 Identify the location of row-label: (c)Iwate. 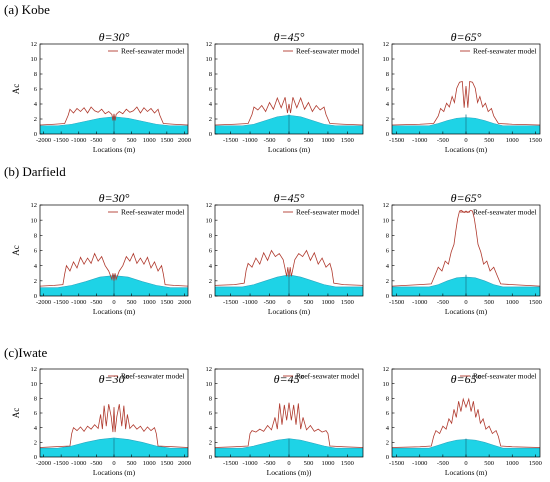
(26, 352).